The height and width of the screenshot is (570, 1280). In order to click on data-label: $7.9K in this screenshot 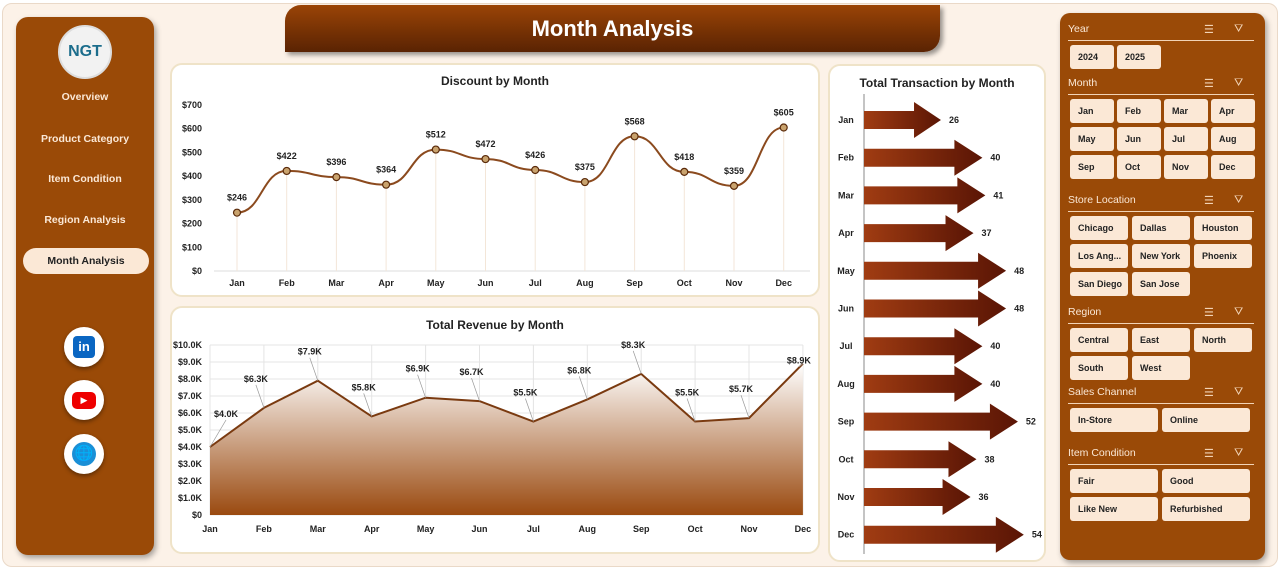, I will do `click(310, 352)`.